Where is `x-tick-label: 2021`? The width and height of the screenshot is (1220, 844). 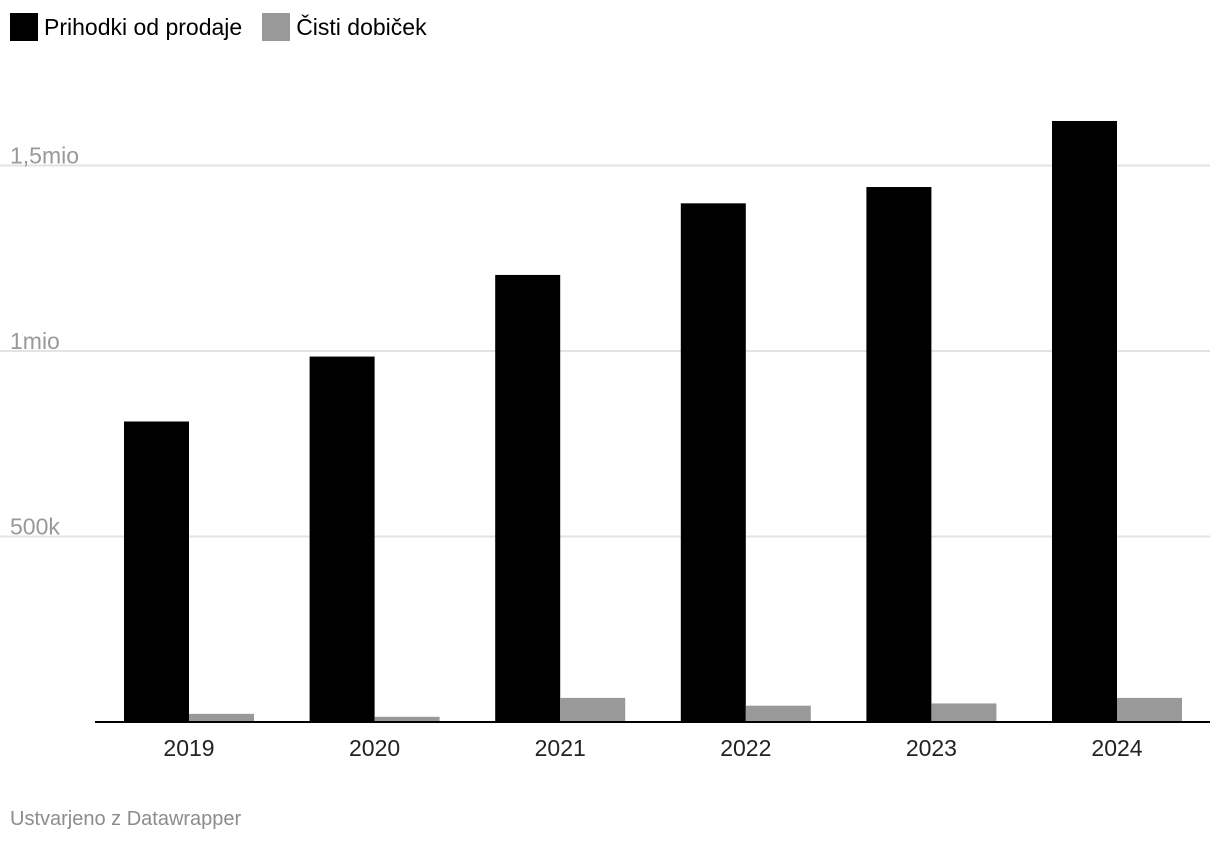 x-tick-label: 2021 is located at coordinates (560, 748).